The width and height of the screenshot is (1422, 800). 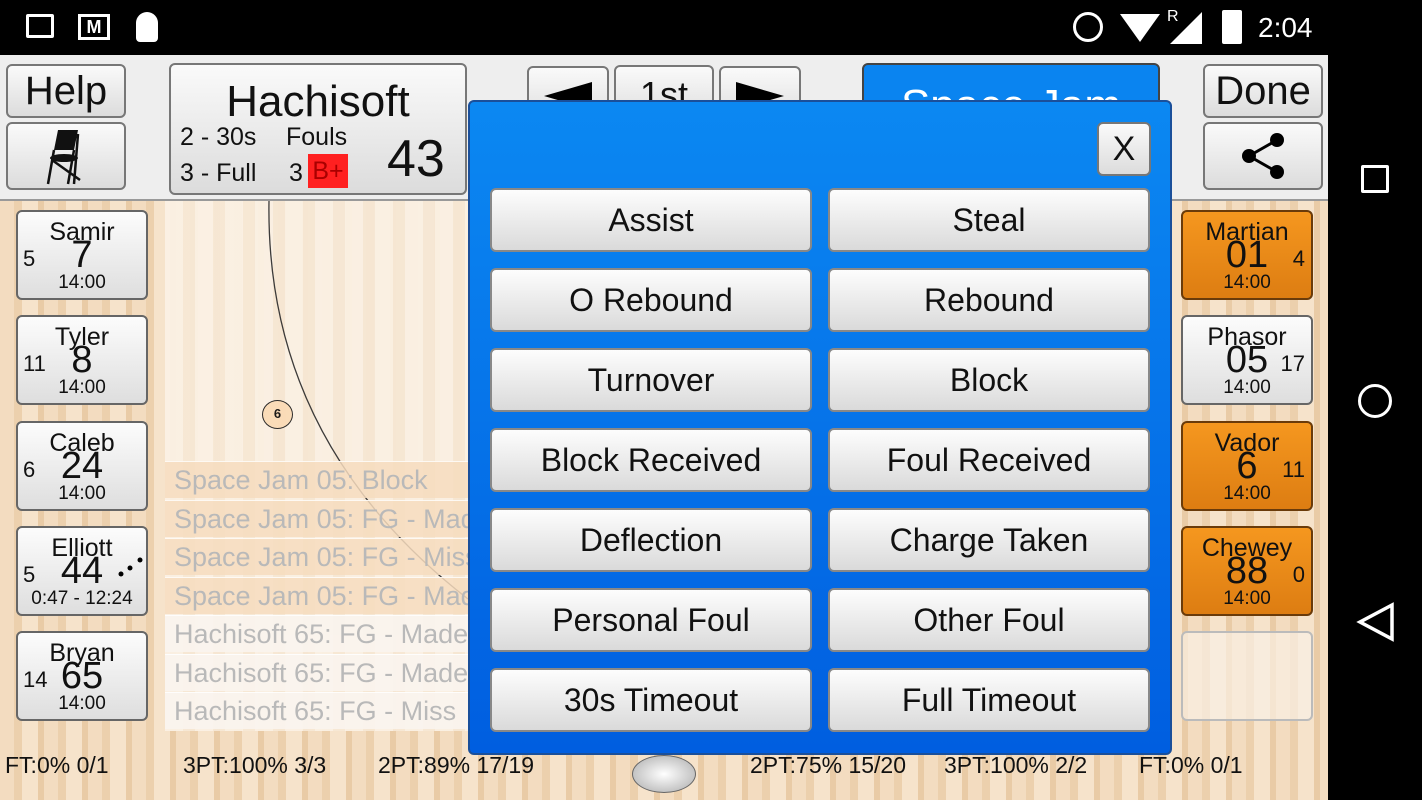 What do you see at coordinates (328, 171) in the screenshot?
I see `bonus-badge: B+` at bounding box center [328, 171].